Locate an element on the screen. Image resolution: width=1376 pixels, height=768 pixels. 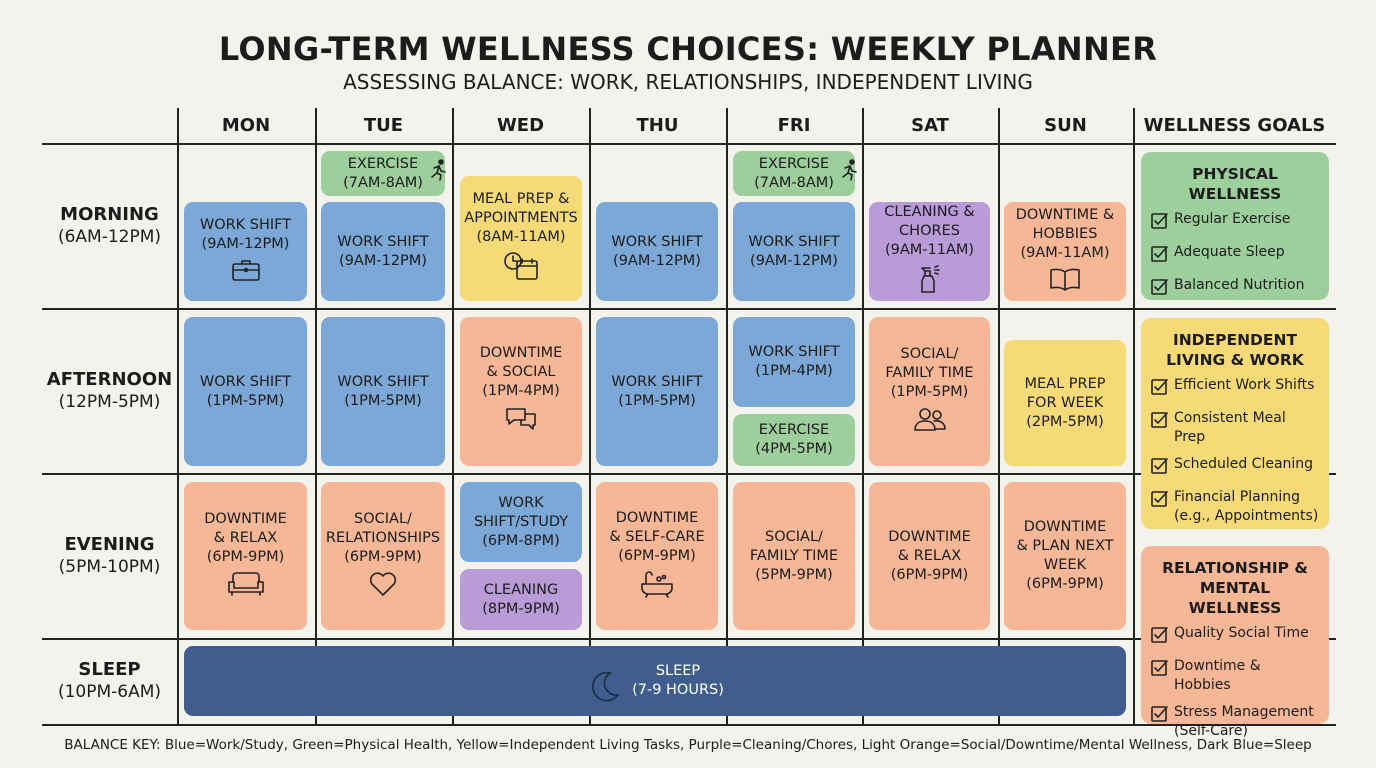
bathtub-icon is located at coordinates (657, 585).